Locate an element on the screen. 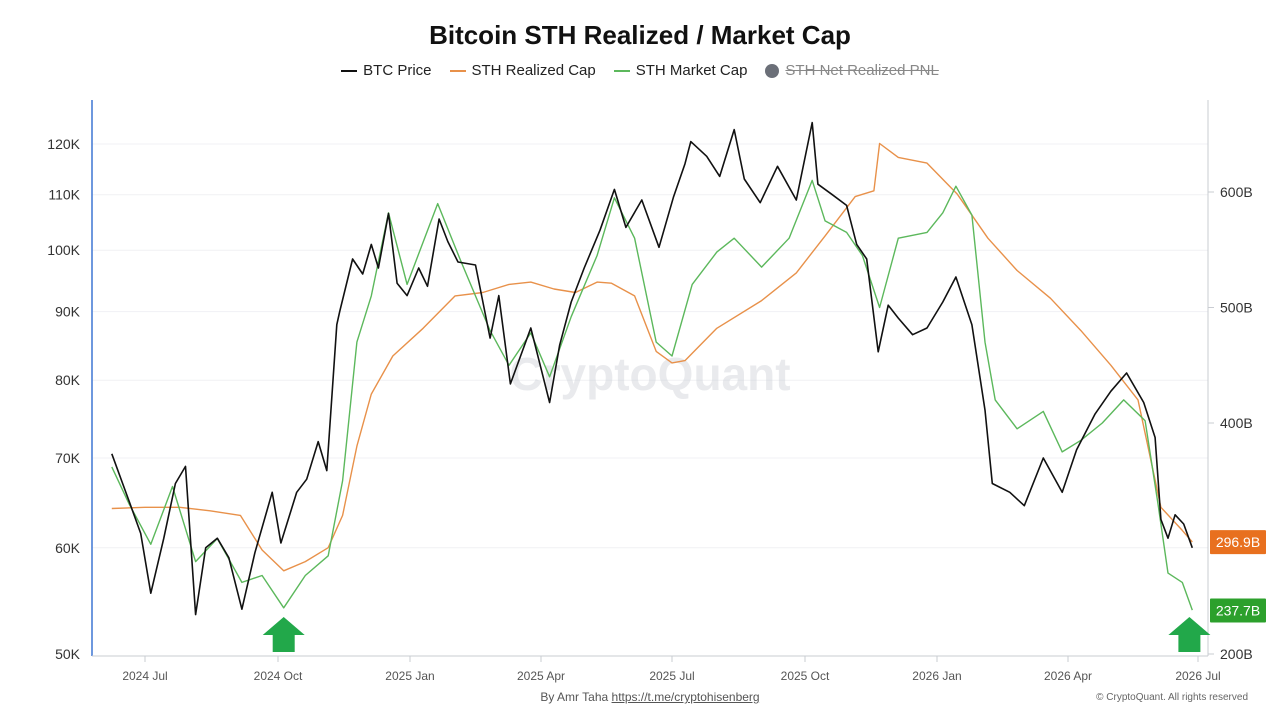  value-badge-label: 296.9B is located at coordinates (1238, 542).